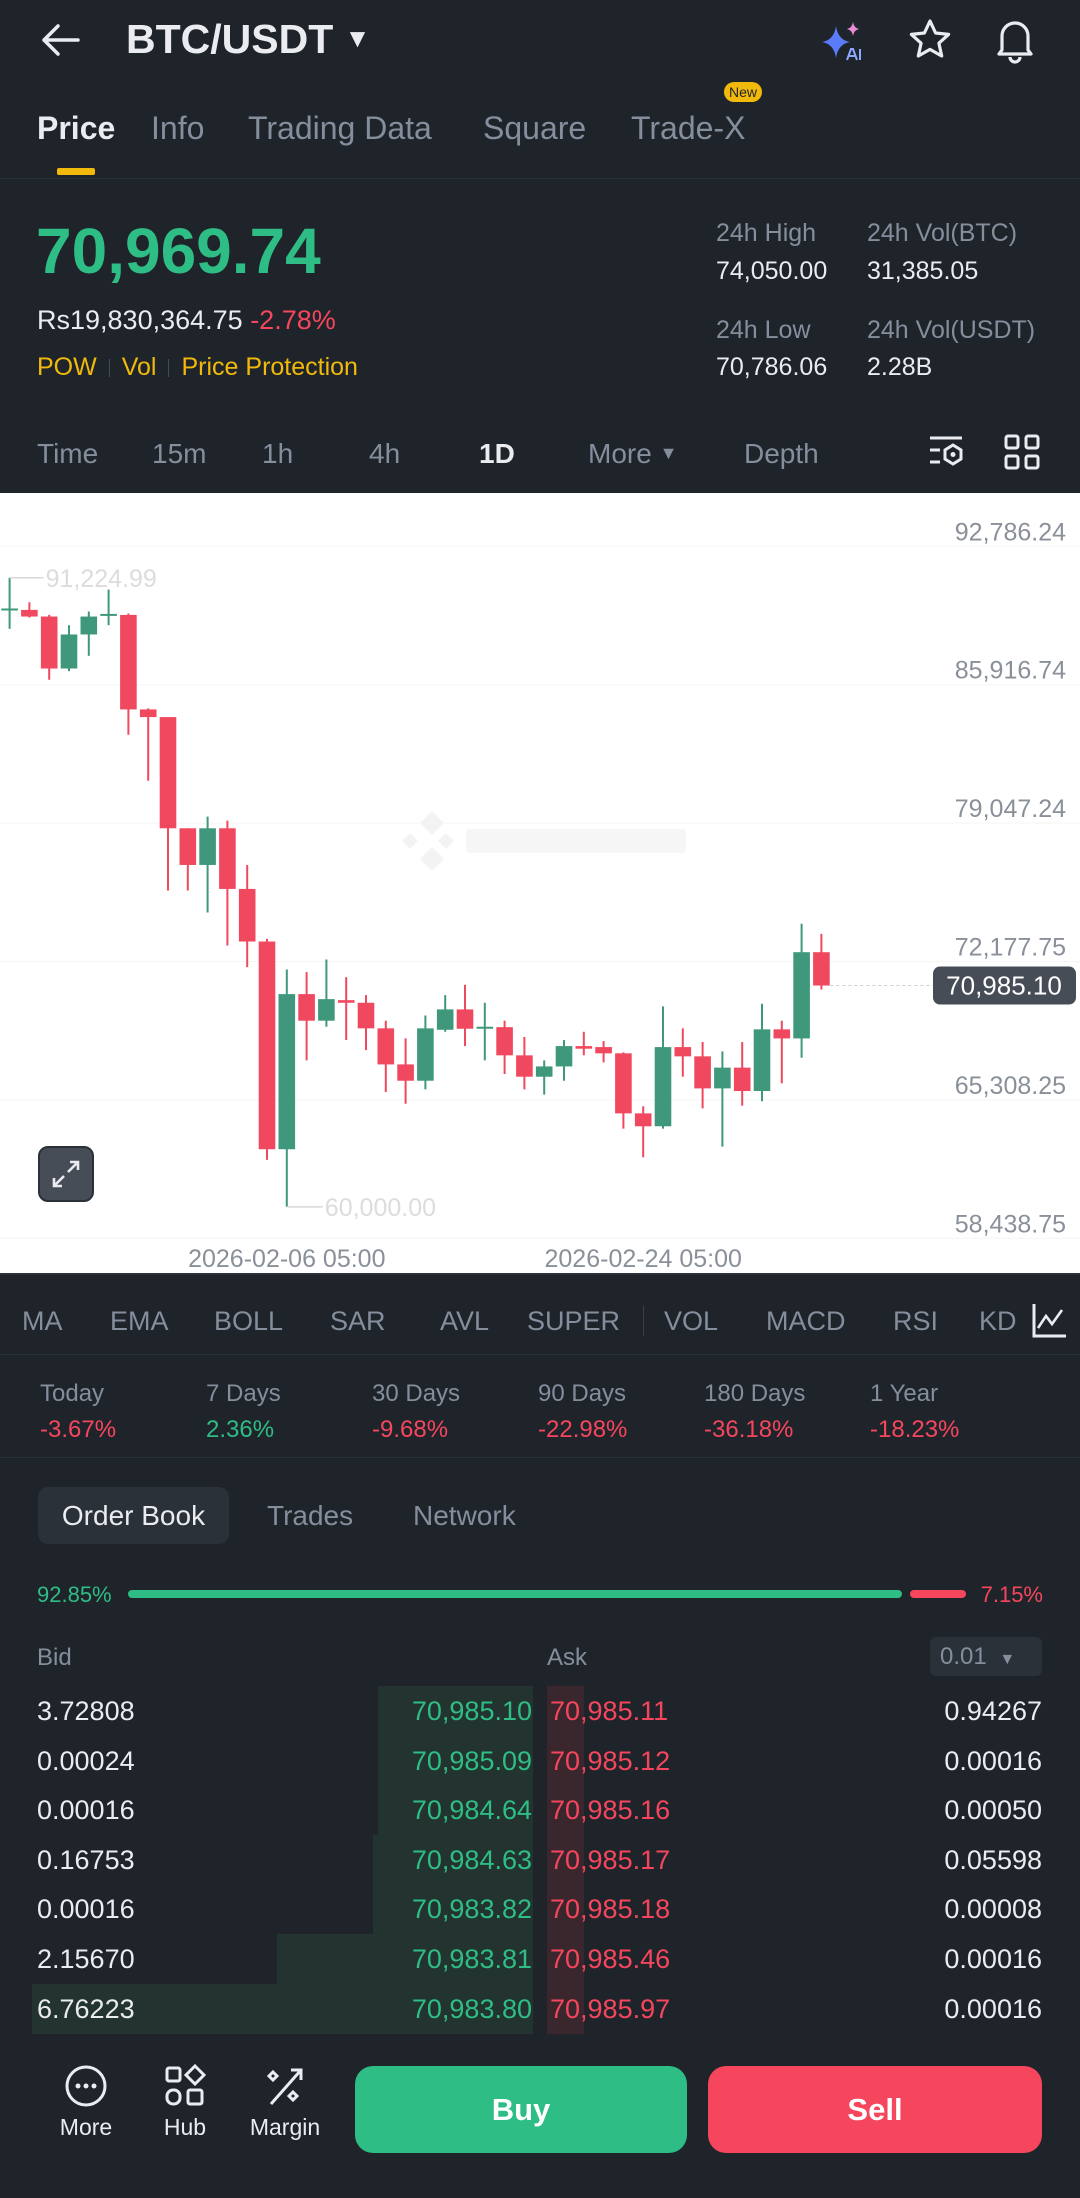 This screenshot has width=1080, height=2198. What do you see at coordinates (845, 42) in the screenshot?
I see `ai-button` at bounding box center [845, 42].